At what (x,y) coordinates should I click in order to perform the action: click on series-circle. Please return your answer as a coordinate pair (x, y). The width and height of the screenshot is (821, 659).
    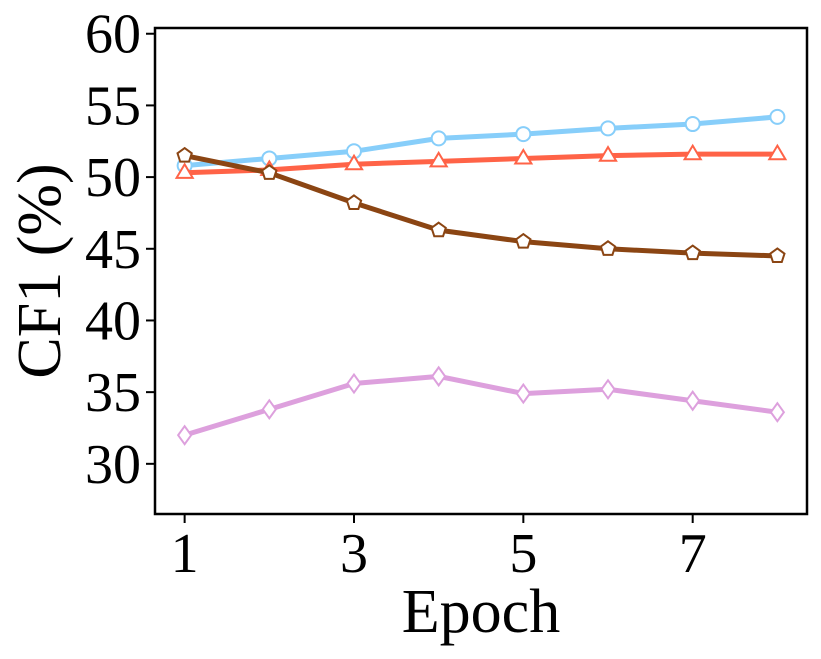
    Looking at the image, I should click on (481, 141).